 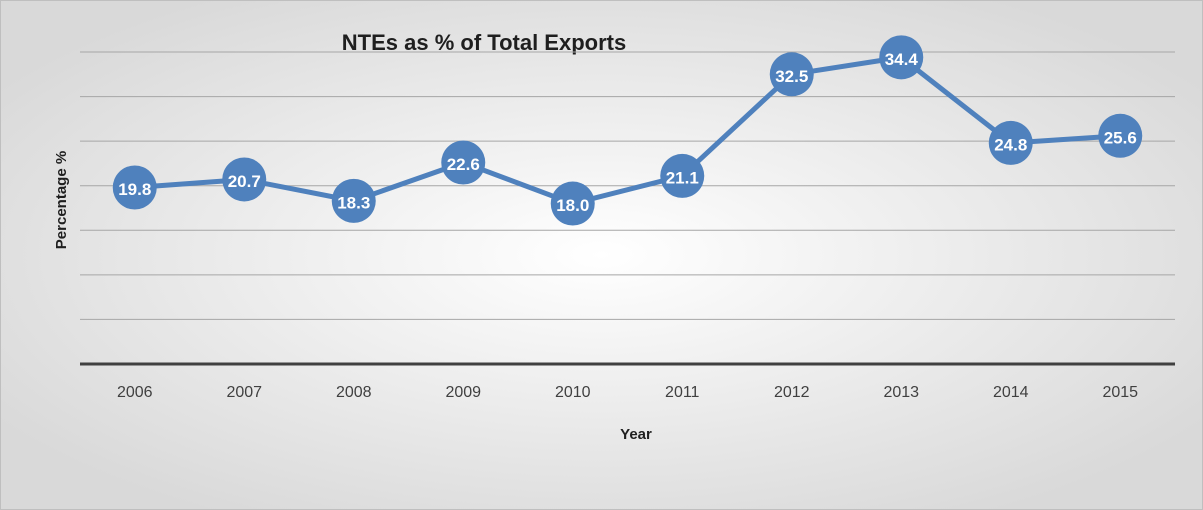 What do you see at coordinates (484, 42) in the screenshot?
I see `chart-title: NTEs as % of Total Exports` at bounding box center [484, 42].